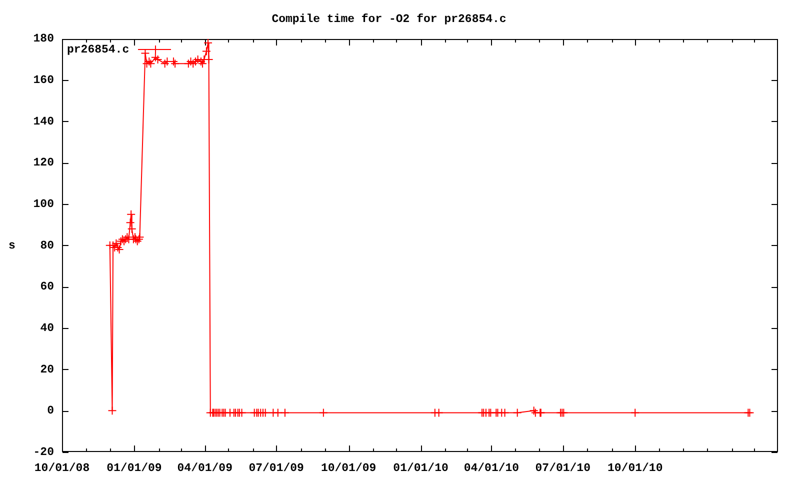 The image size is (800, 480). Describe the element at coordinates (276, 468) in the screenshot. I see `x-tick-label: 07/01/09` at that location.